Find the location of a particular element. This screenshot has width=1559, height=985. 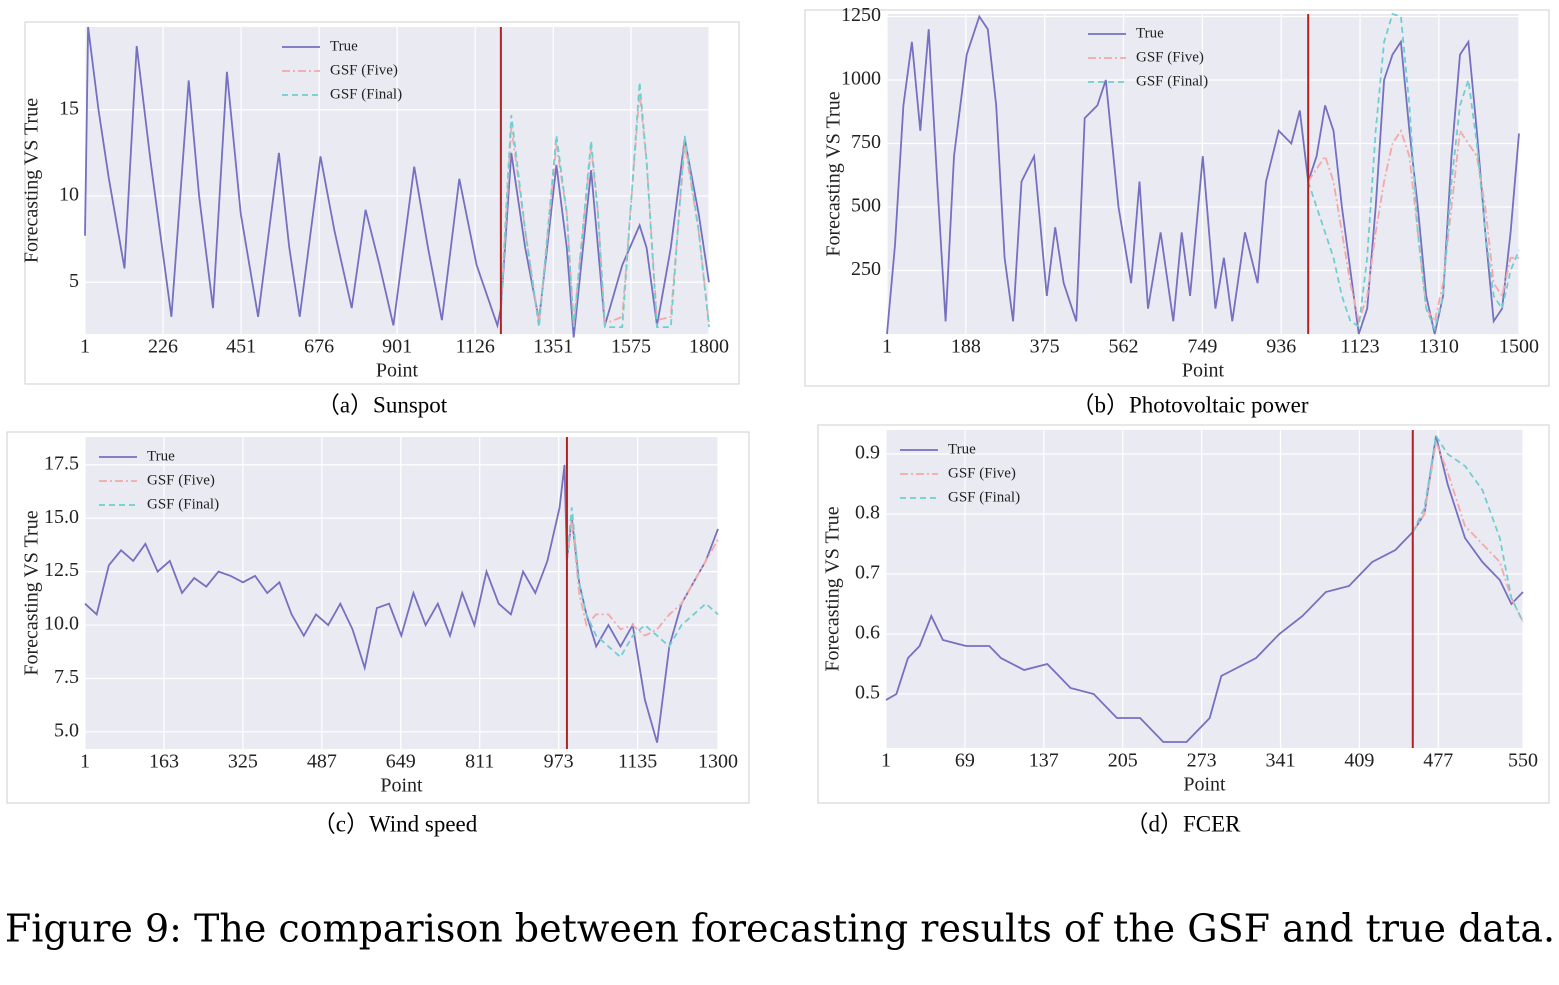

x-tick-label: 1123 is located at coordinates (1359, 347).